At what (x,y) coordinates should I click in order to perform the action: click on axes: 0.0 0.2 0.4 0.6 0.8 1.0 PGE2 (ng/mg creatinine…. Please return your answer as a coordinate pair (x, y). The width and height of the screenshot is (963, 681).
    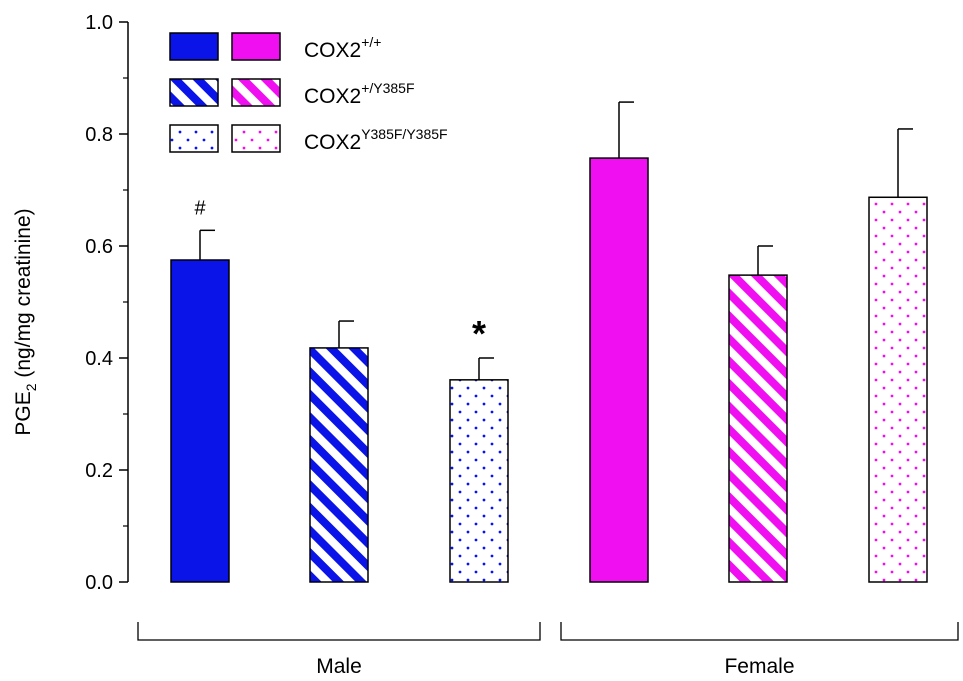
    Looking at the image, I should click on (70, 303).